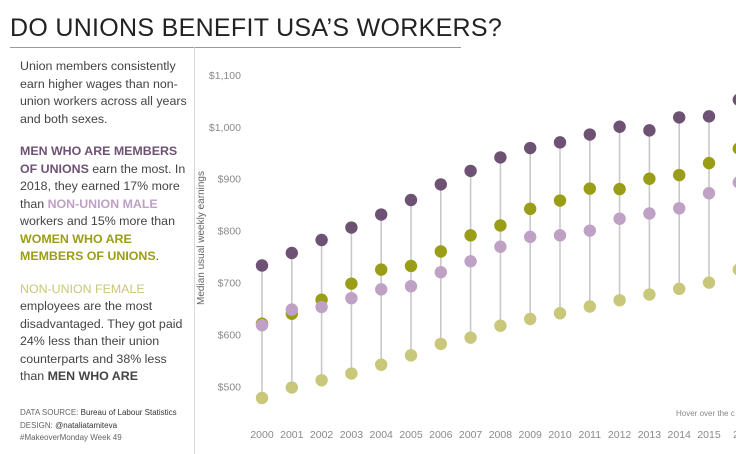 The image size is (736, 454). What do you see at coordinates (92, 376) in the screenshot?
I see `highlight-men-who-are: MEN WHO ARE` at bounding box center [92, 376].